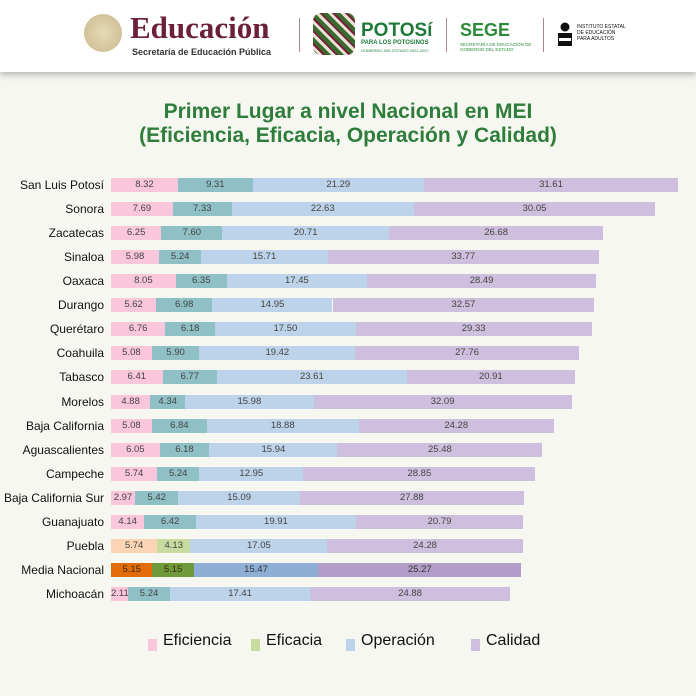 The width and height of the screenshot is (696, 696). What do you see at coordinates (80, 305) in the screenshot?
I see `category-label: Durango` at bounding box center [80, 305].